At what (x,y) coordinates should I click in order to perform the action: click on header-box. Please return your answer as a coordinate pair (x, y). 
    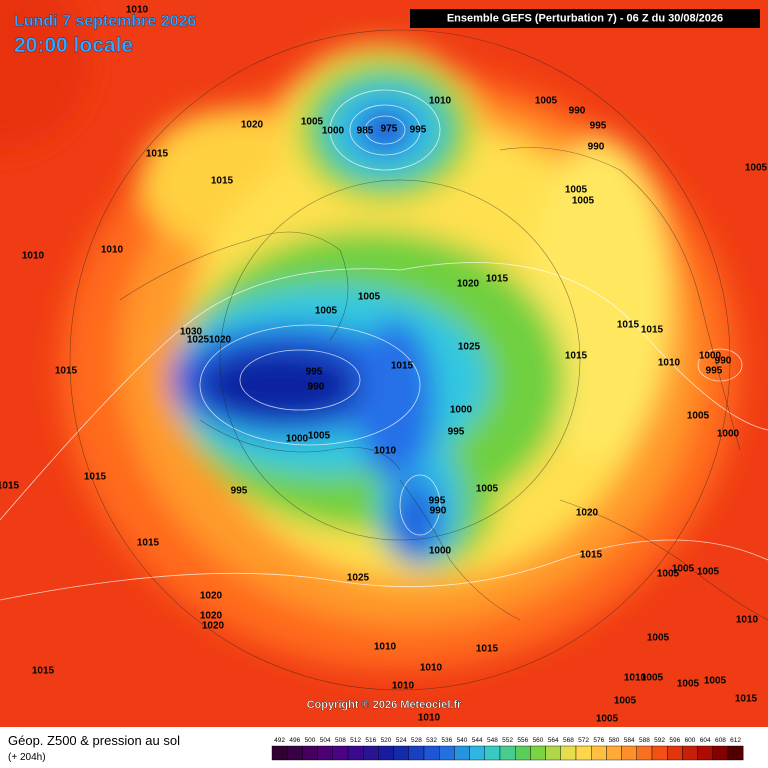
    Looking at the image, I should click on (585, 18).